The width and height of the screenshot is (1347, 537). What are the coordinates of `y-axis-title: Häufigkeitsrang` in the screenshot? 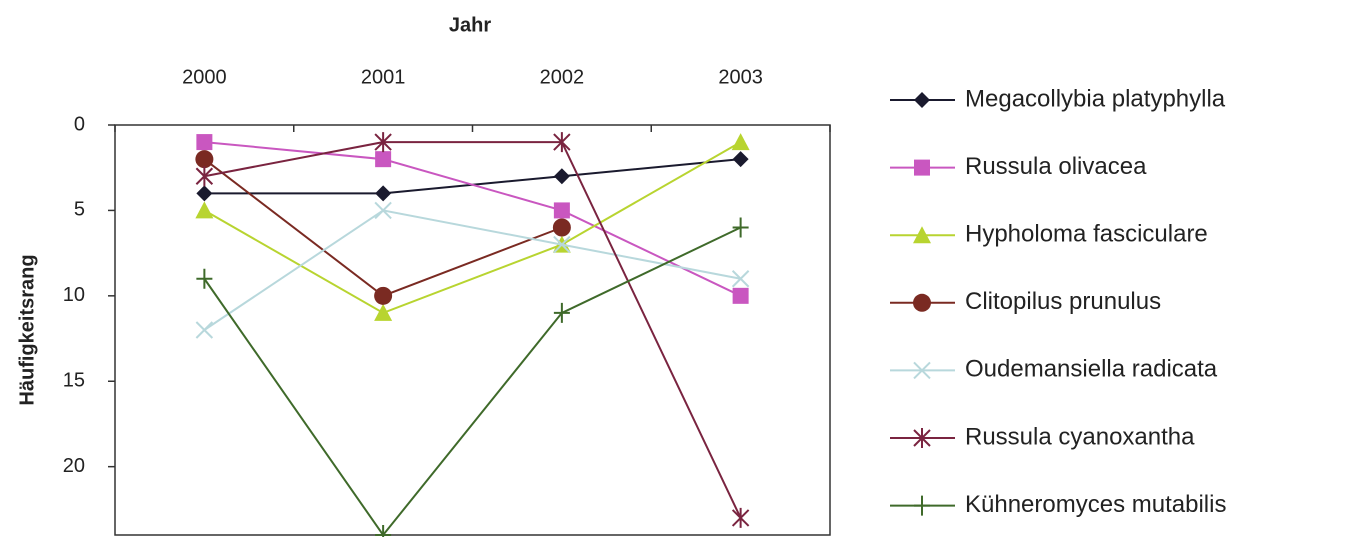 It's located at (27, 329).